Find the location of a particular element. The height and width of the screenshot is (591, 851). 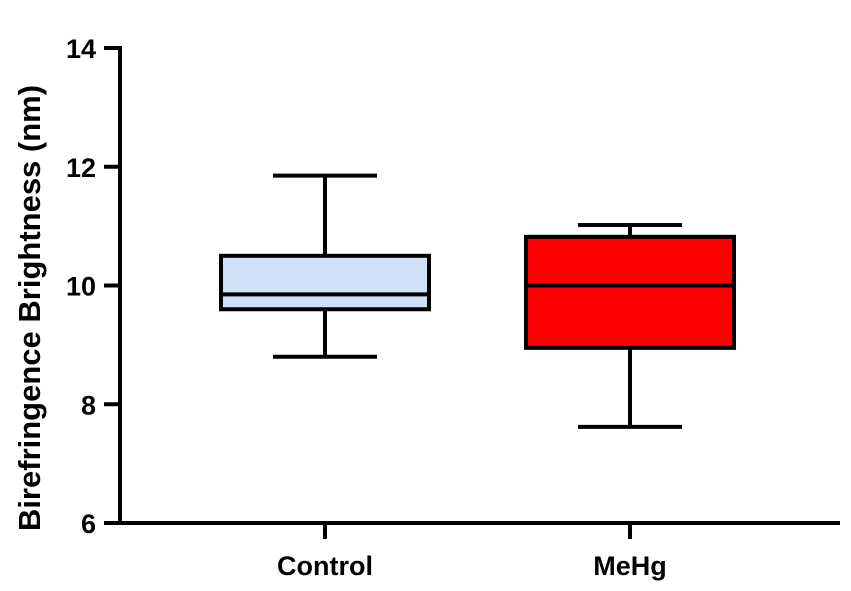

y-axis: 6 8 10 12 14 is located at coordinates (94, 286).